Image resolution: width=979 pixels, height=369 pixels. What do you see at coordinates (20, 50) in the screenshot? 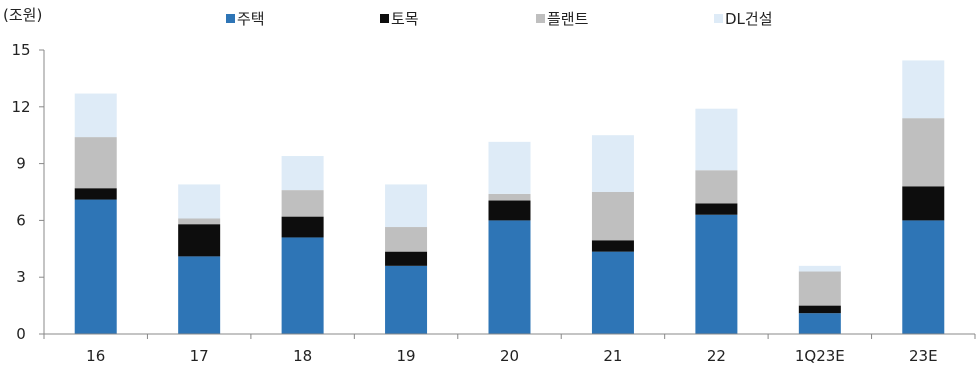
I see `y-tick-label: 15` at bounding box center [20, 50].